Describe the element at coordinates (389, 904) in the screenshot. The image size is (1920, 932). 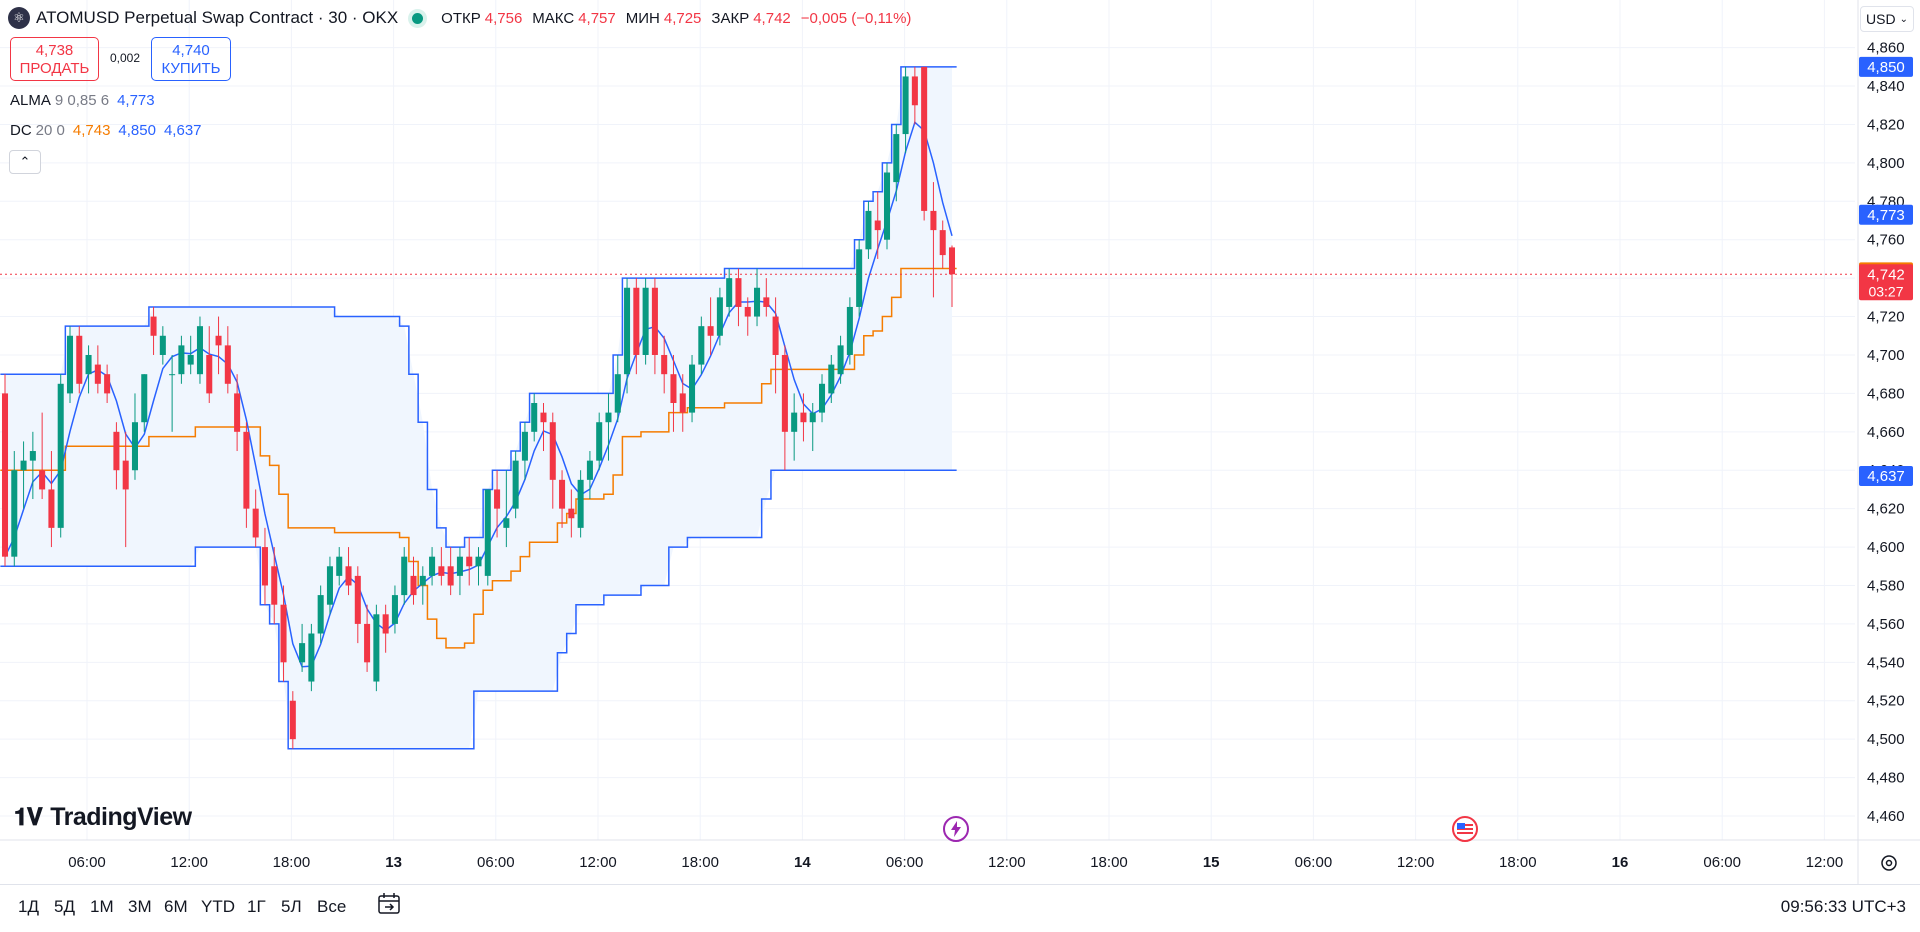
I see `calendar-goto-icon` at that location.